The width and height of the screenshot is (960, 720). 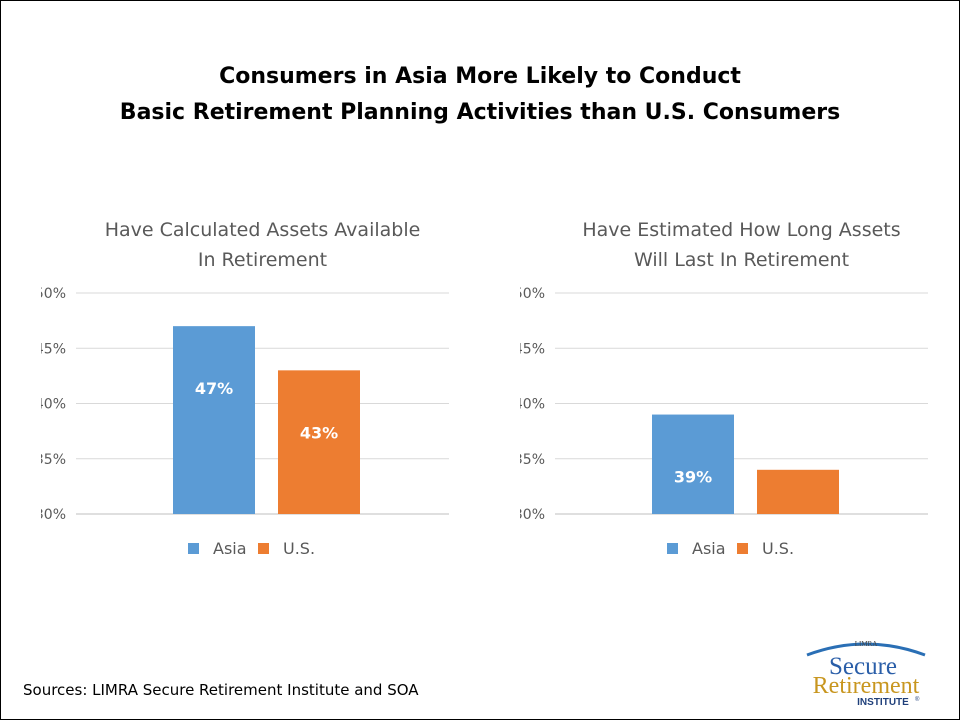 What do you see at coordinates (863, 666) in the screenshot?
I see `logo-secure-text: Secure` at bounding box center [863, 666].